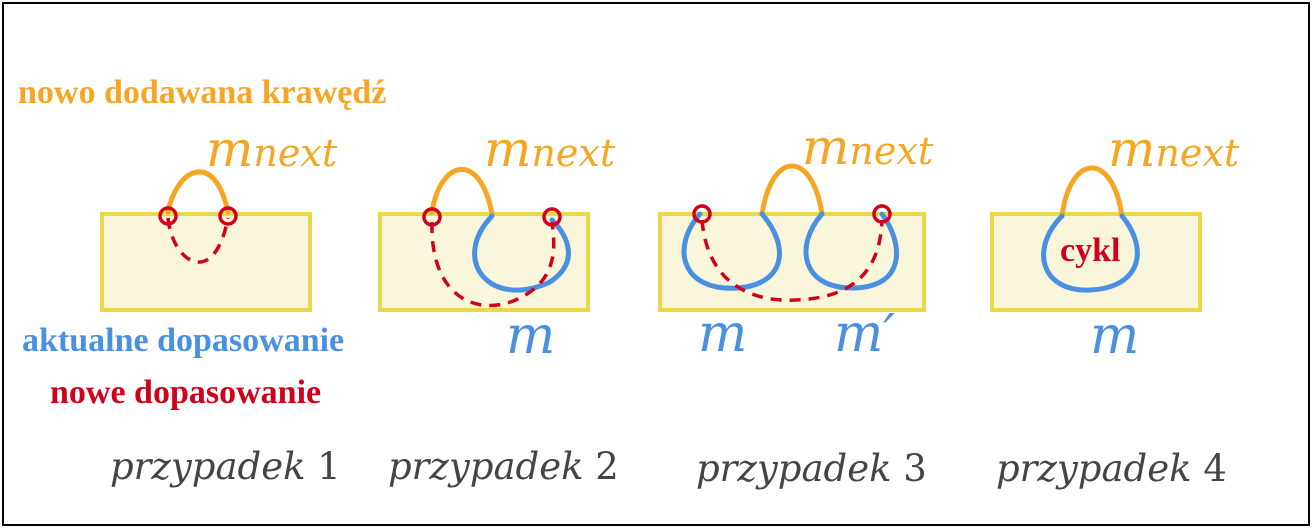 This screenshot has height=532, width=1314. I want to click on case-4-number: 4, so click(1215, 468).